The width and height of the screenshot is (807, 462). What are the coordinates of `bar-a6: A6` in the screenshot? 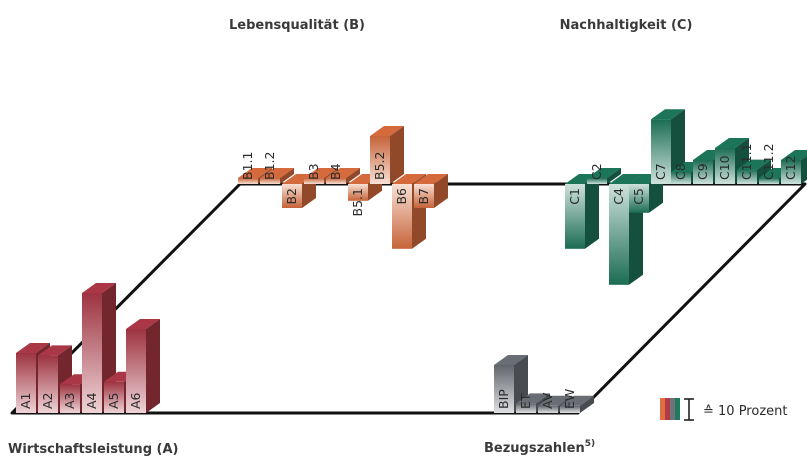 It's located at (143, 366).